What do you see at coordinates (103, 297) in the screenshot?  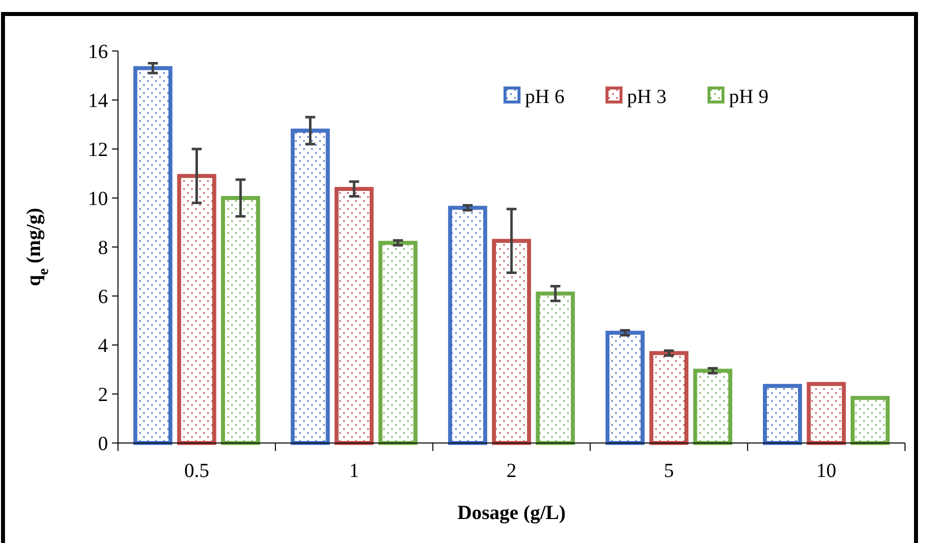 I see `y-tick-label: 6` at bounding box center [103, 297].